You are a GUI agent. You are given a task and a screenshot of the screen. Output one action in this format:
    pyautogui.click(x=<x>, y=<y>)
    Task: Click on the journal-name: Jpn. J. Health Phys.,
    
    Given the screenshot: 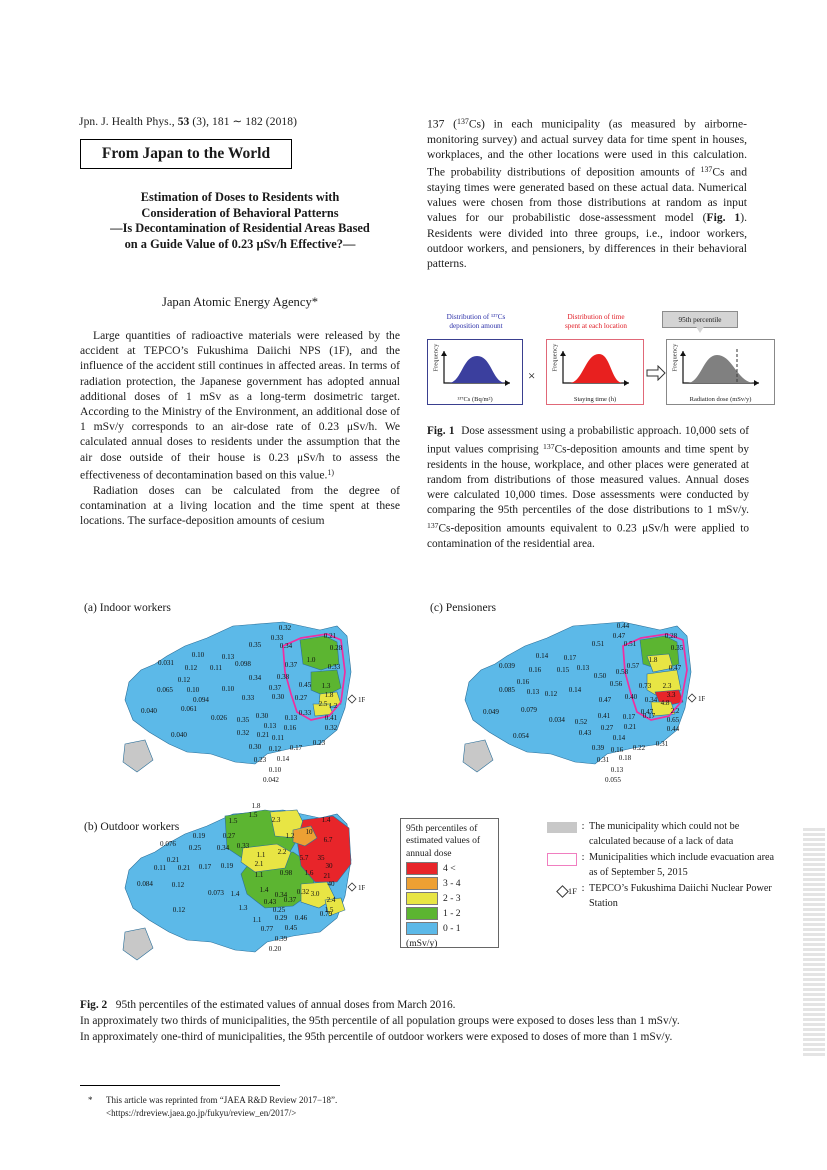 What is the action you would take?
    pyautogui.click(x=127, y=122)
    